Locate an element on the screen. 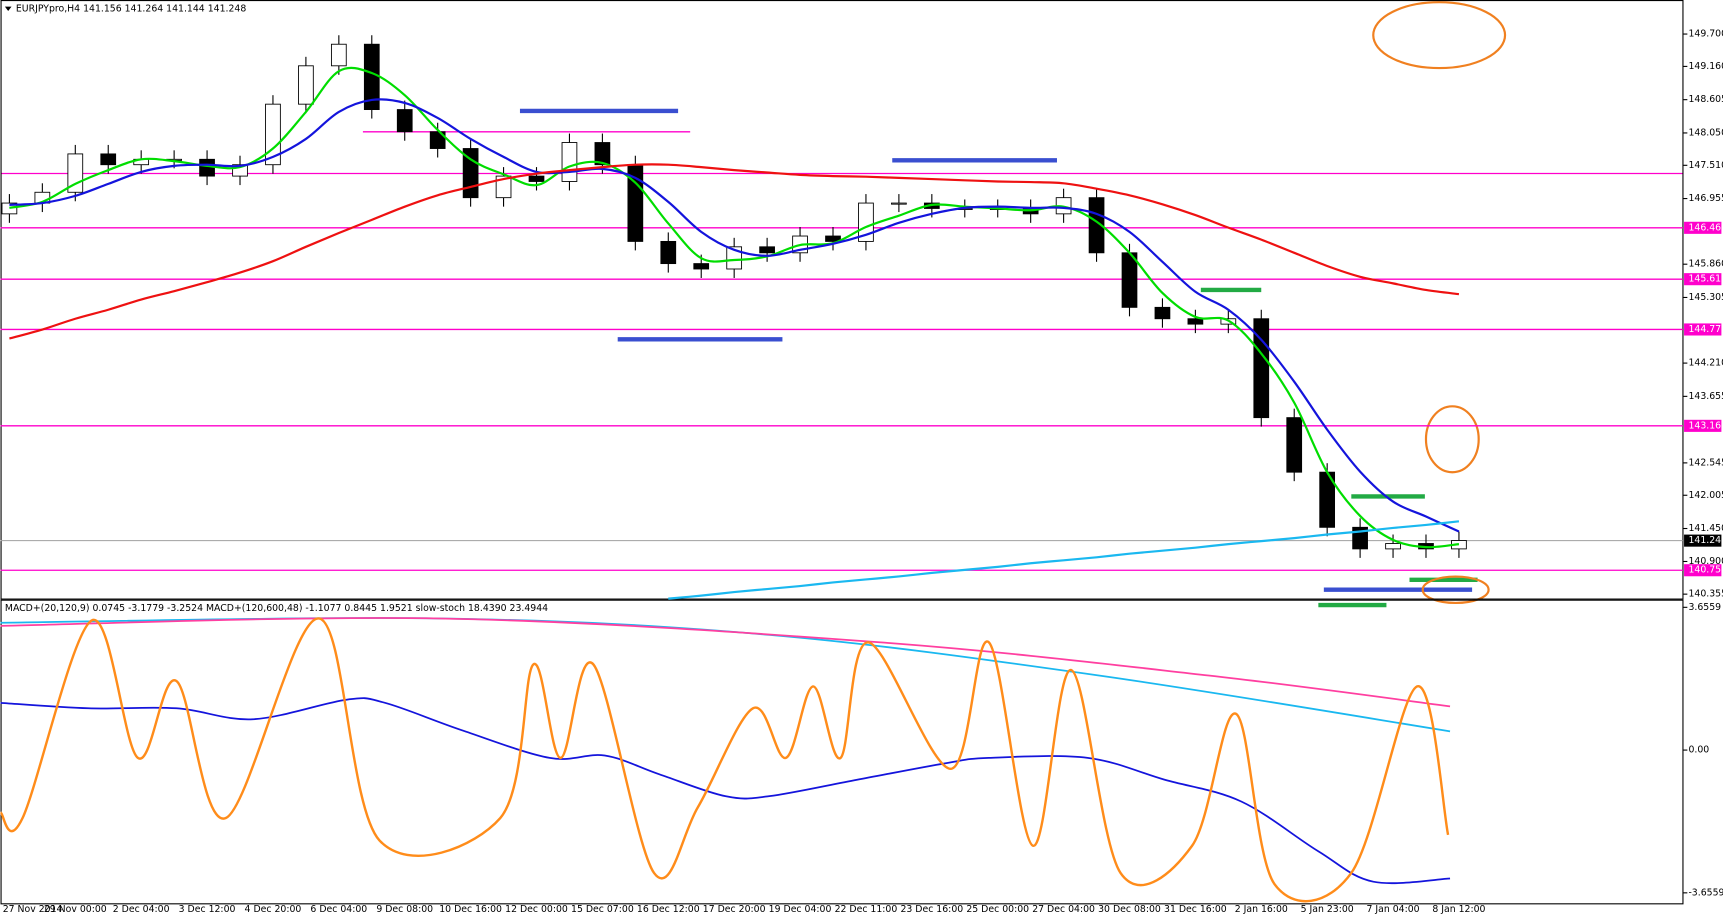  price-label: 141.248 is located at coordinates (1705, 540).